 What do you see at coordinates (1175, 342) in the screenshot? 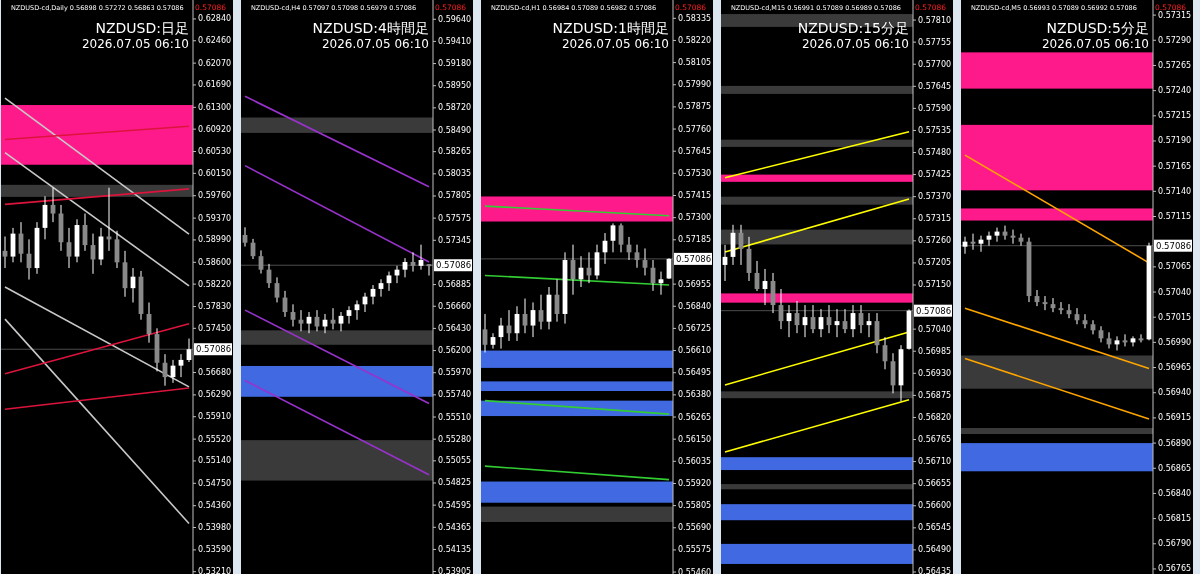
I see `y-tick-label: 0.56990` at bounding box center [1175, 342].